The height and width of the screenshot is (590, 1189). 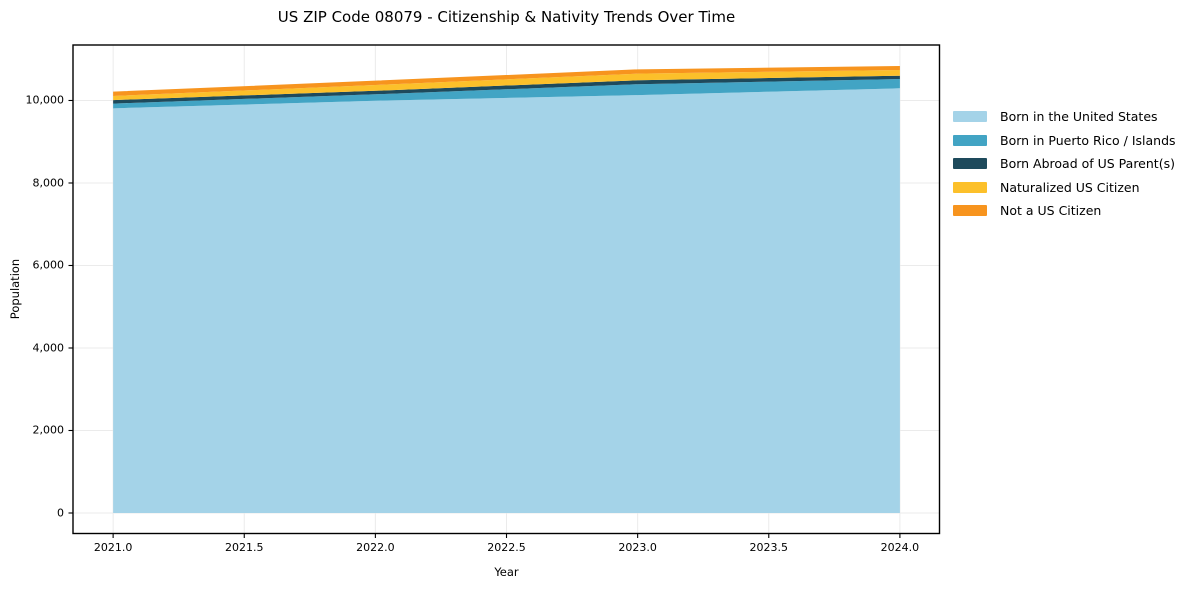 What do you see at coordinates (1070, 187) in the screenshot?
I see `legend-label: Naturalized US Citizen` at bounding box center [1070, 187].